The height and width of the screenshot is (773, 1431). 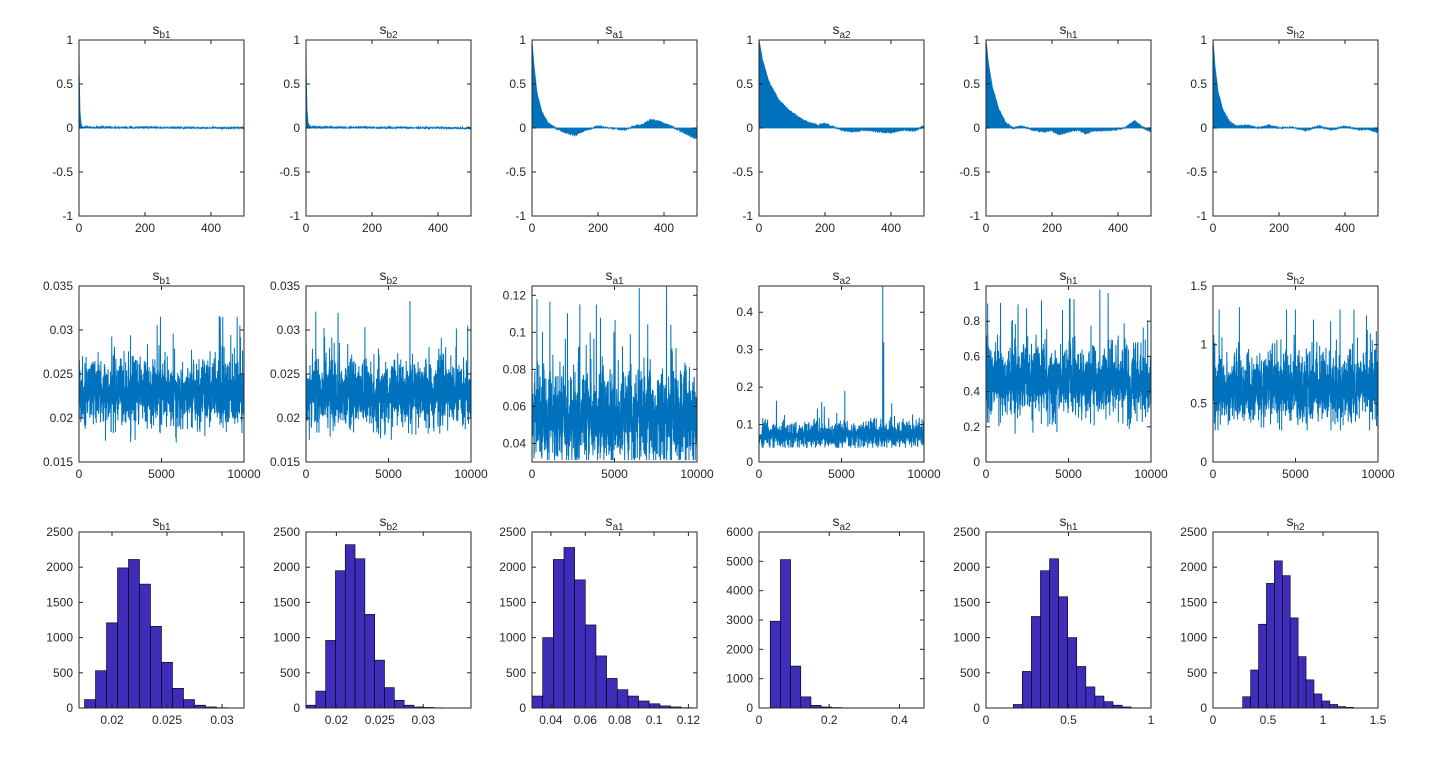 What do you see at coordinates (744, 387) in the screenshot?
I see `y-tick-label: 0.2` at bounding box center [744, 387].